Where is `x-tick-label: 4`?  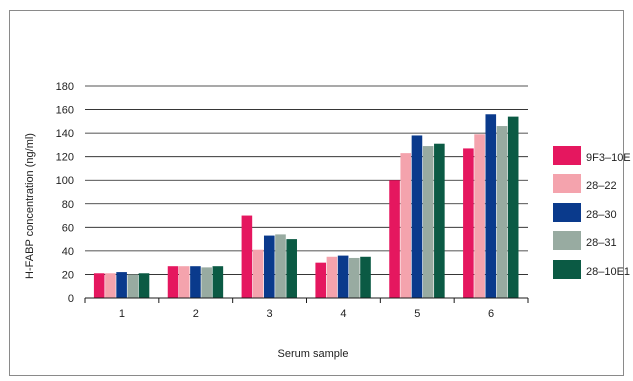 x-tick-label: 4 is located at coordinates (343, 314).